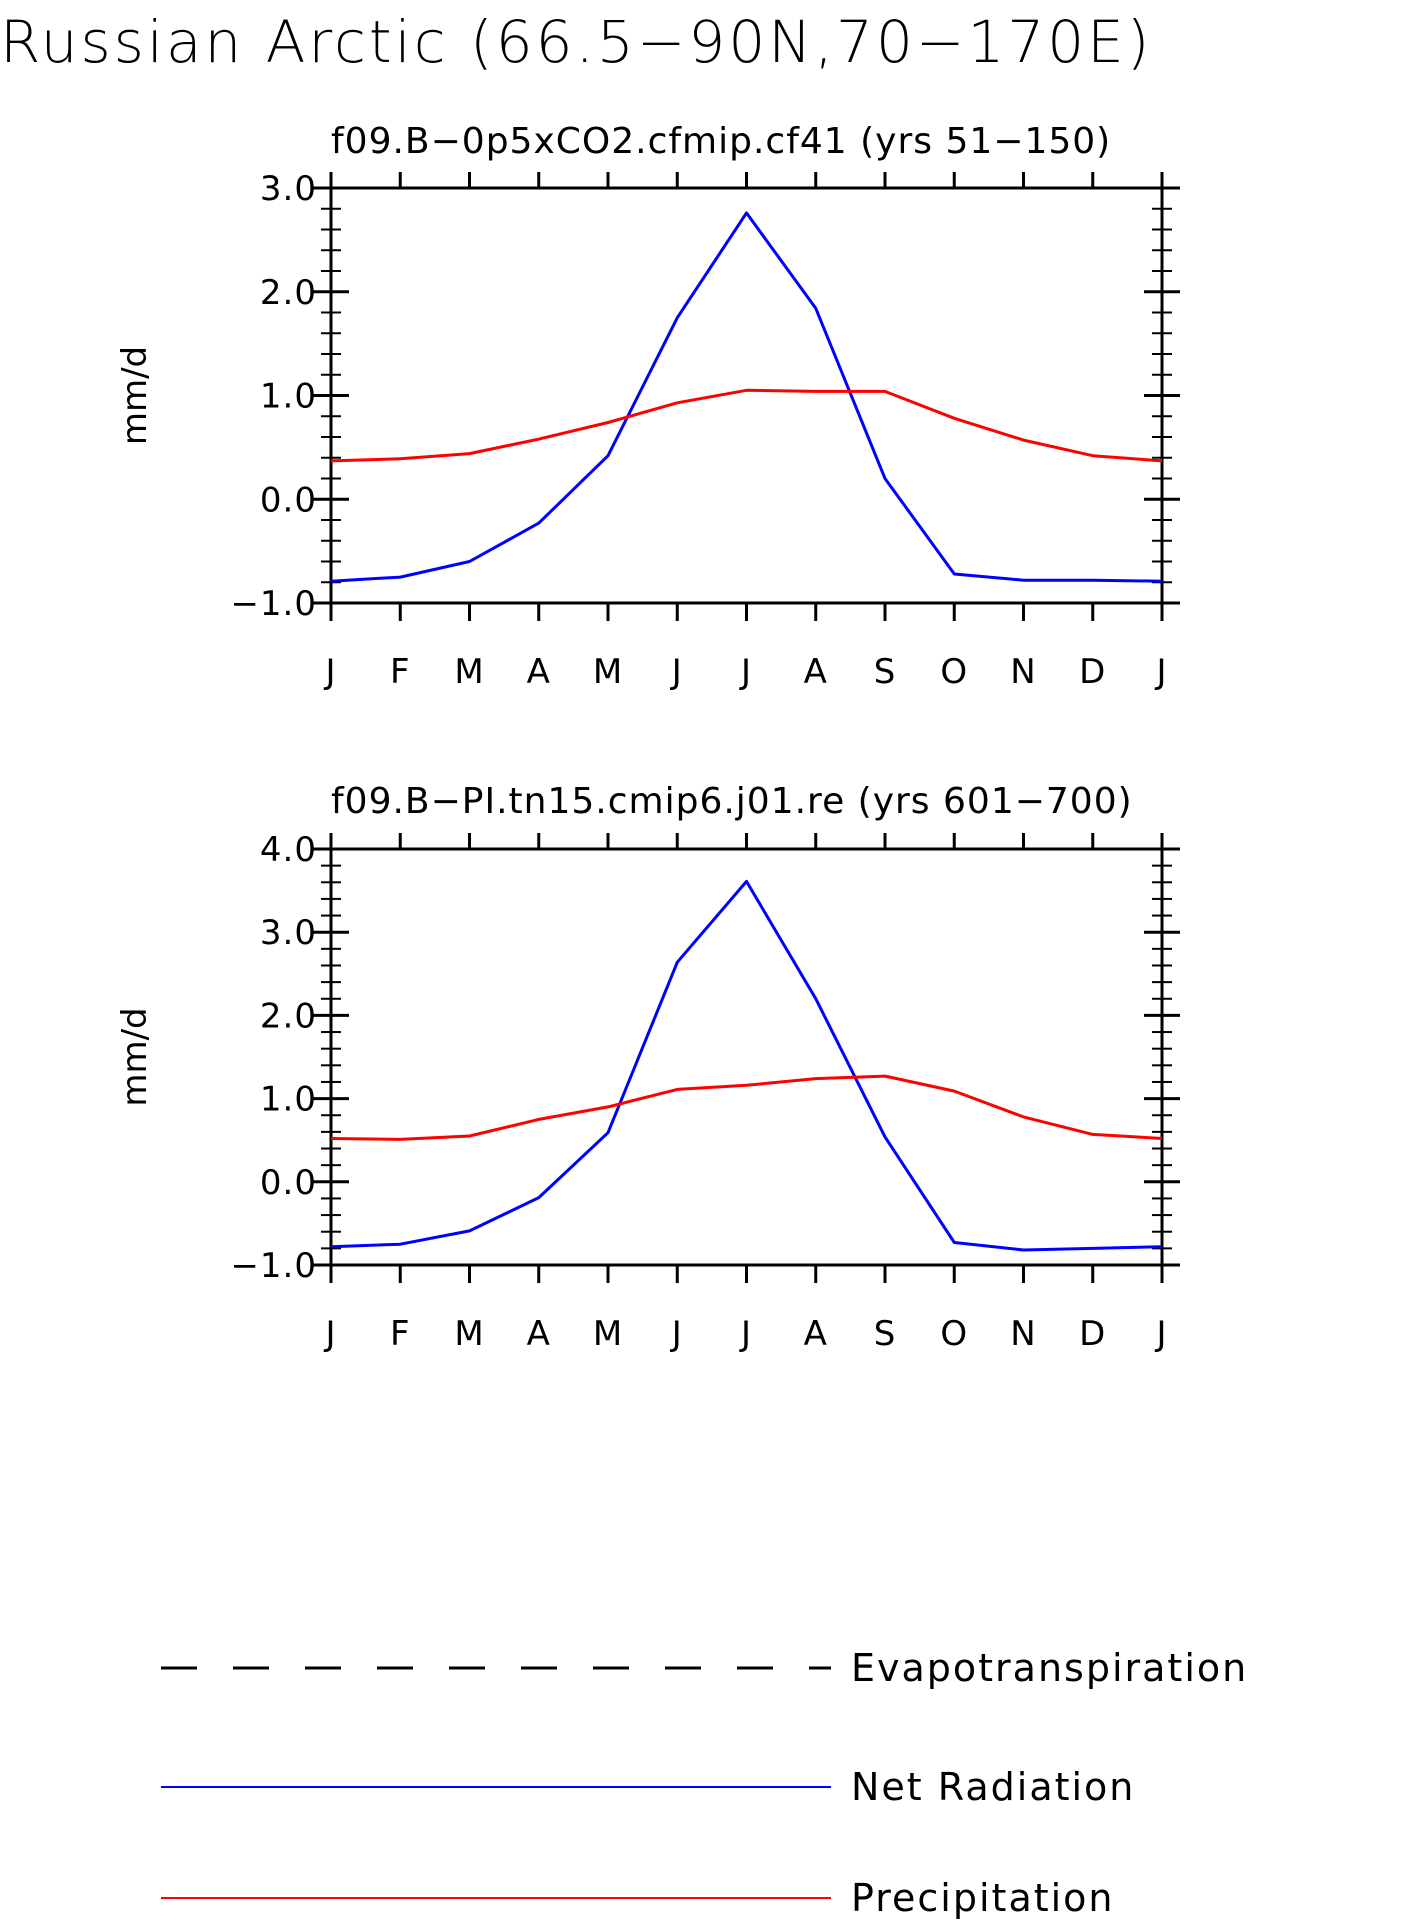  I want to click on legend-item-evapotranspiration: Evapotranspiration, so click(704, 1668).